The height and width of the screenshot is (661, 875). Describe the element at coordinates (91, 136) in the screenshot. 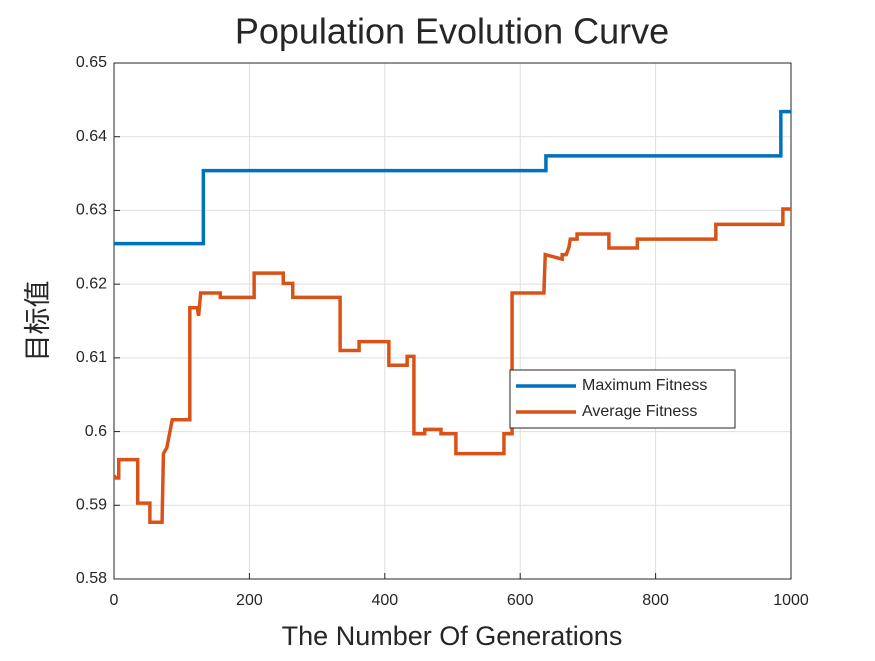

I see `y-tick-label: 0.64` at that location.